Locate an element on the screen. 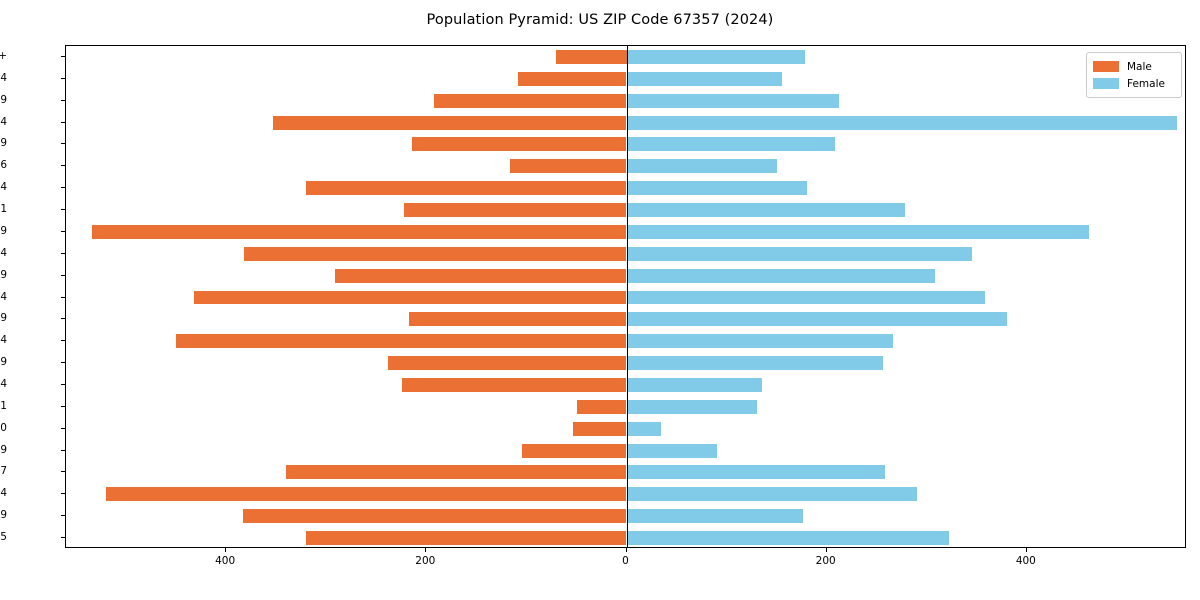 Image resolution: width=1200 pixels, height=600 pixels. y-axis-label-5-9: 5-9 is located at coordinates (3, 515).